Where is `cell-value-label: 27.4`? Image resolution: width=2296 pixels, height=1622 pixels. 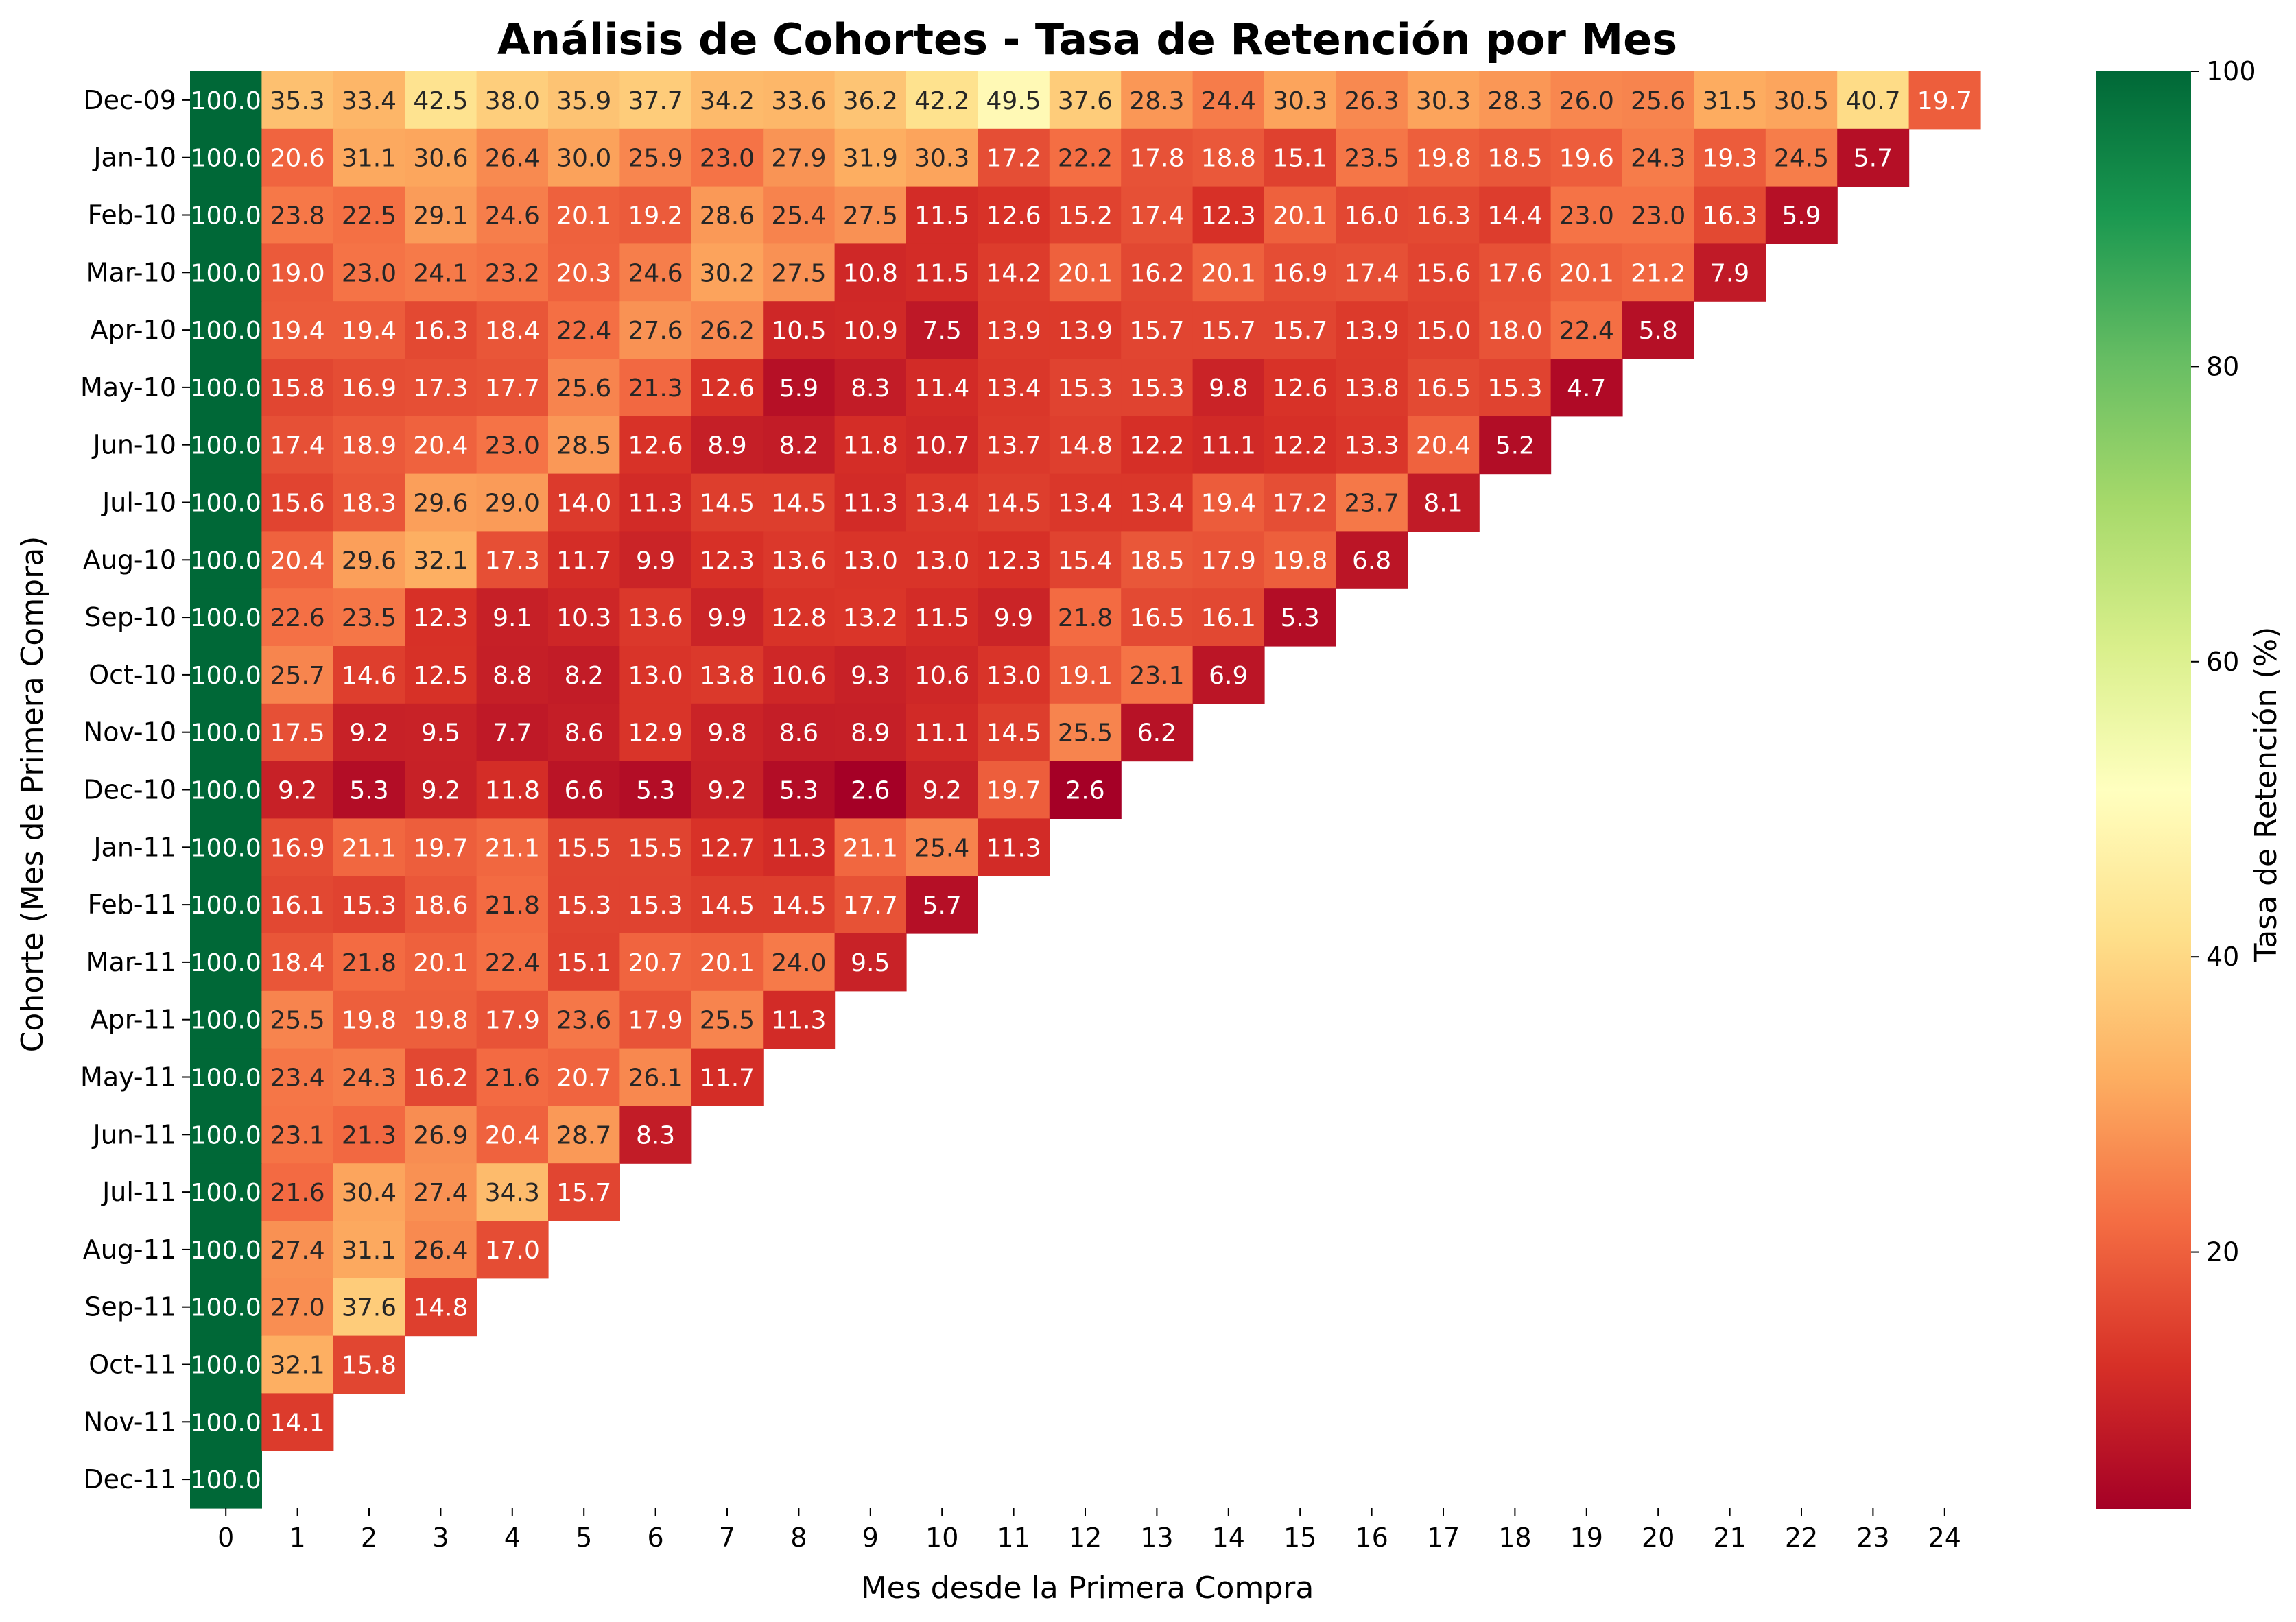 cell-value-label: 27.4 is located at coordinates (440, 1193).